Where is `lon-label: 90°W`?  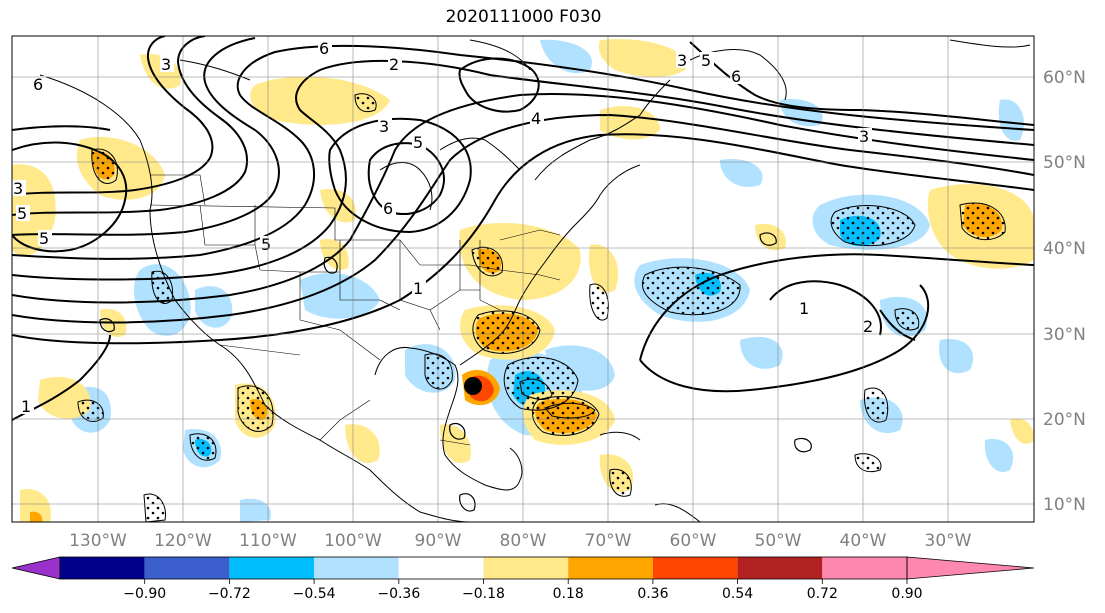 lon-label: 90°W is located at coordinates (438, 541).